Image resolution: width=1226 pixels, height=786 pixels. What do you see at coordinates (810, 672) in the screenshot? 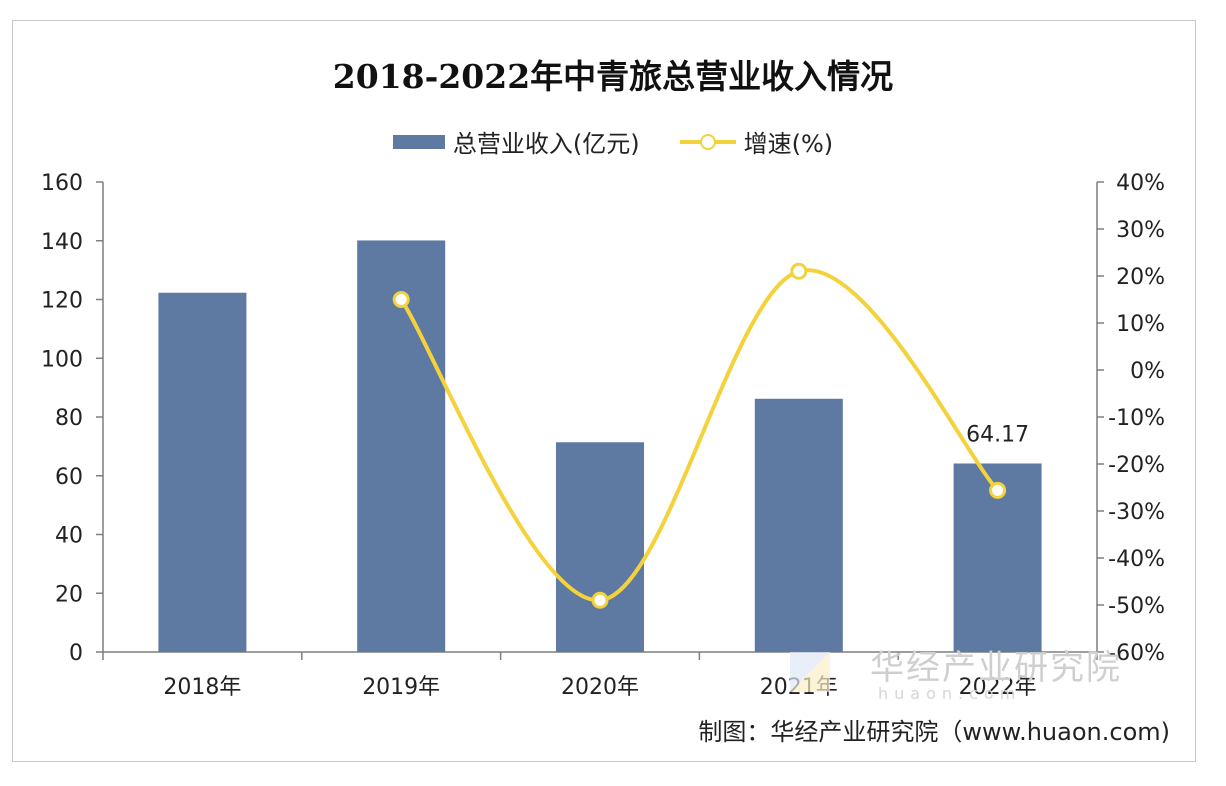
I see `watermark-logo` at bounding box center [810, 672].